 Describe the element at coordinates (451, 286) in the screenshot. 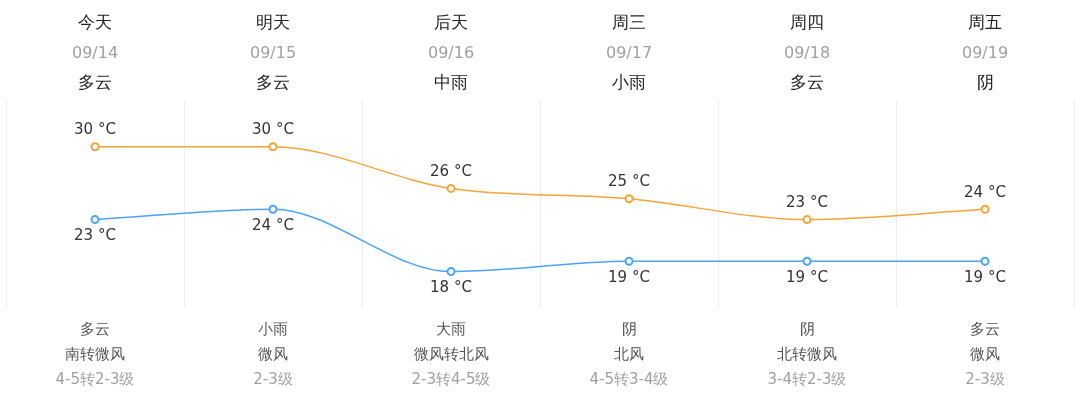

I see `data-label: 18 °C` at that location.